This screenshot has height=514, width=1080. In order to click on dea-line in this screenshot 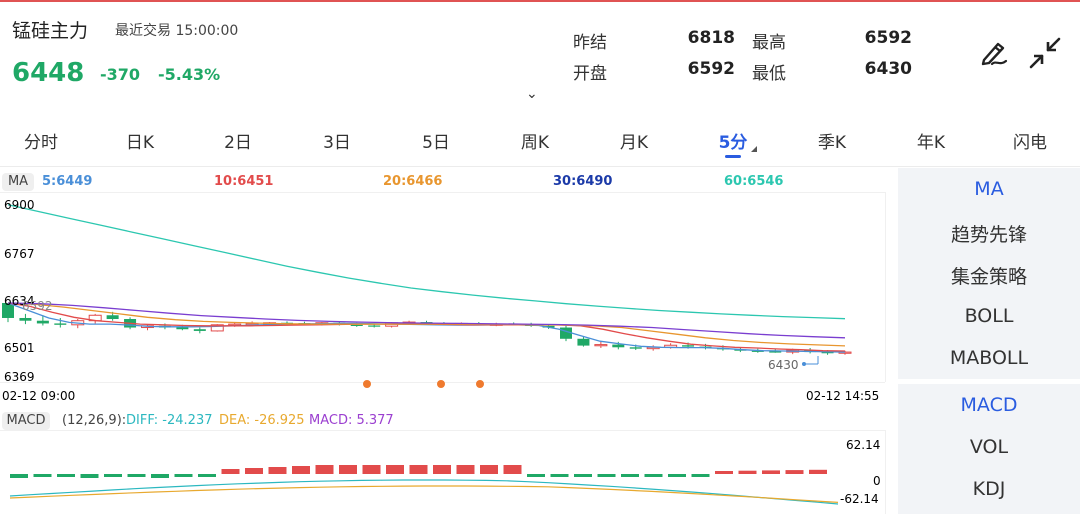, I will do `click(424, 494)`.